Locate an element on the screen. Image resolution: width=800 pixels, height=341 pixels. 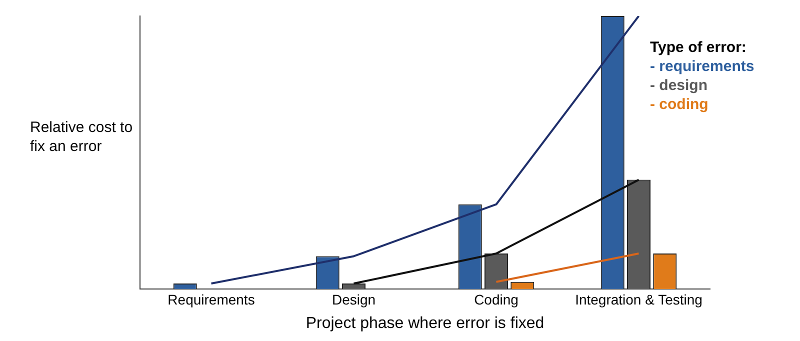
x-tick-label: Design is located at coordinates (354, 299).